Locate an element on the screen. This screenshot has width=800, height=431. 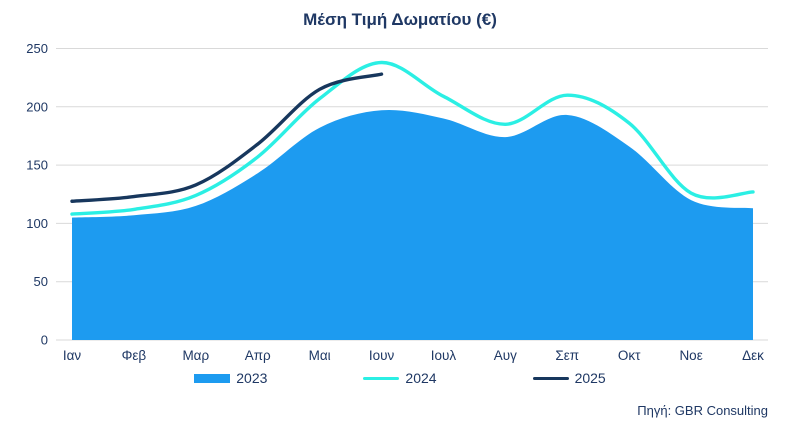
legend-item-2025: 2025 is located at coordinates (569, 378).